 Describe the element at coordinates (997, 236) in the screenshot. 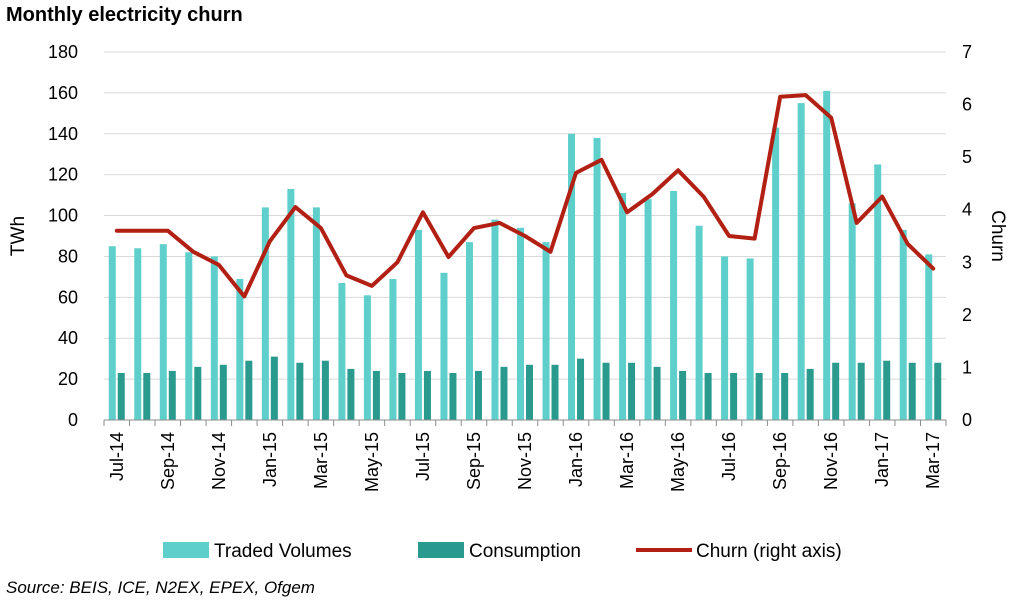

I see `y2-axis-title: Churn` at that location.